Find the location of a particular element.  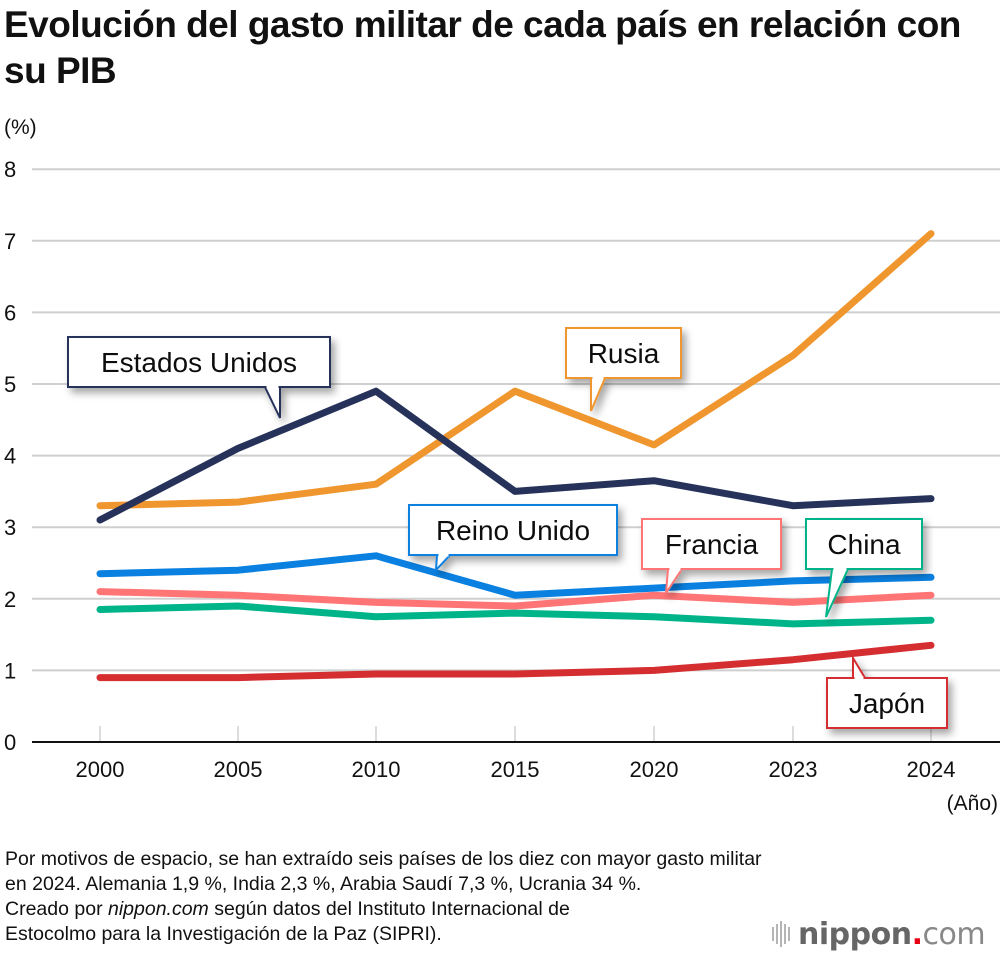

x-tick-label: 2010 is located at coordinates (376, 769).